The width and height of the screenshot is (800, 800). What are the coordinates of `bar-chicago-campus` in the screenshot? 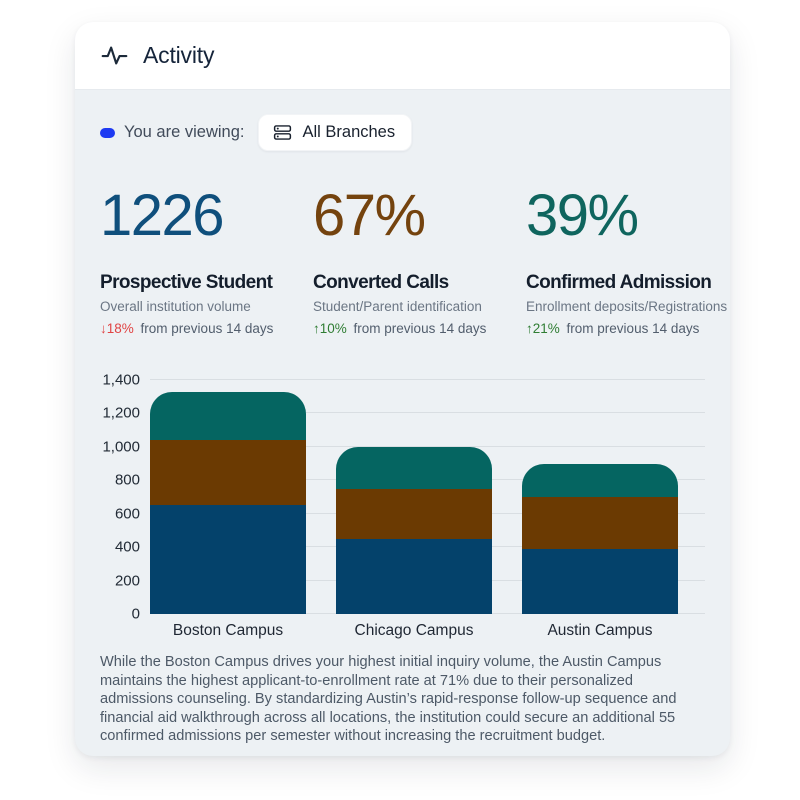 It's located at (414, 530).